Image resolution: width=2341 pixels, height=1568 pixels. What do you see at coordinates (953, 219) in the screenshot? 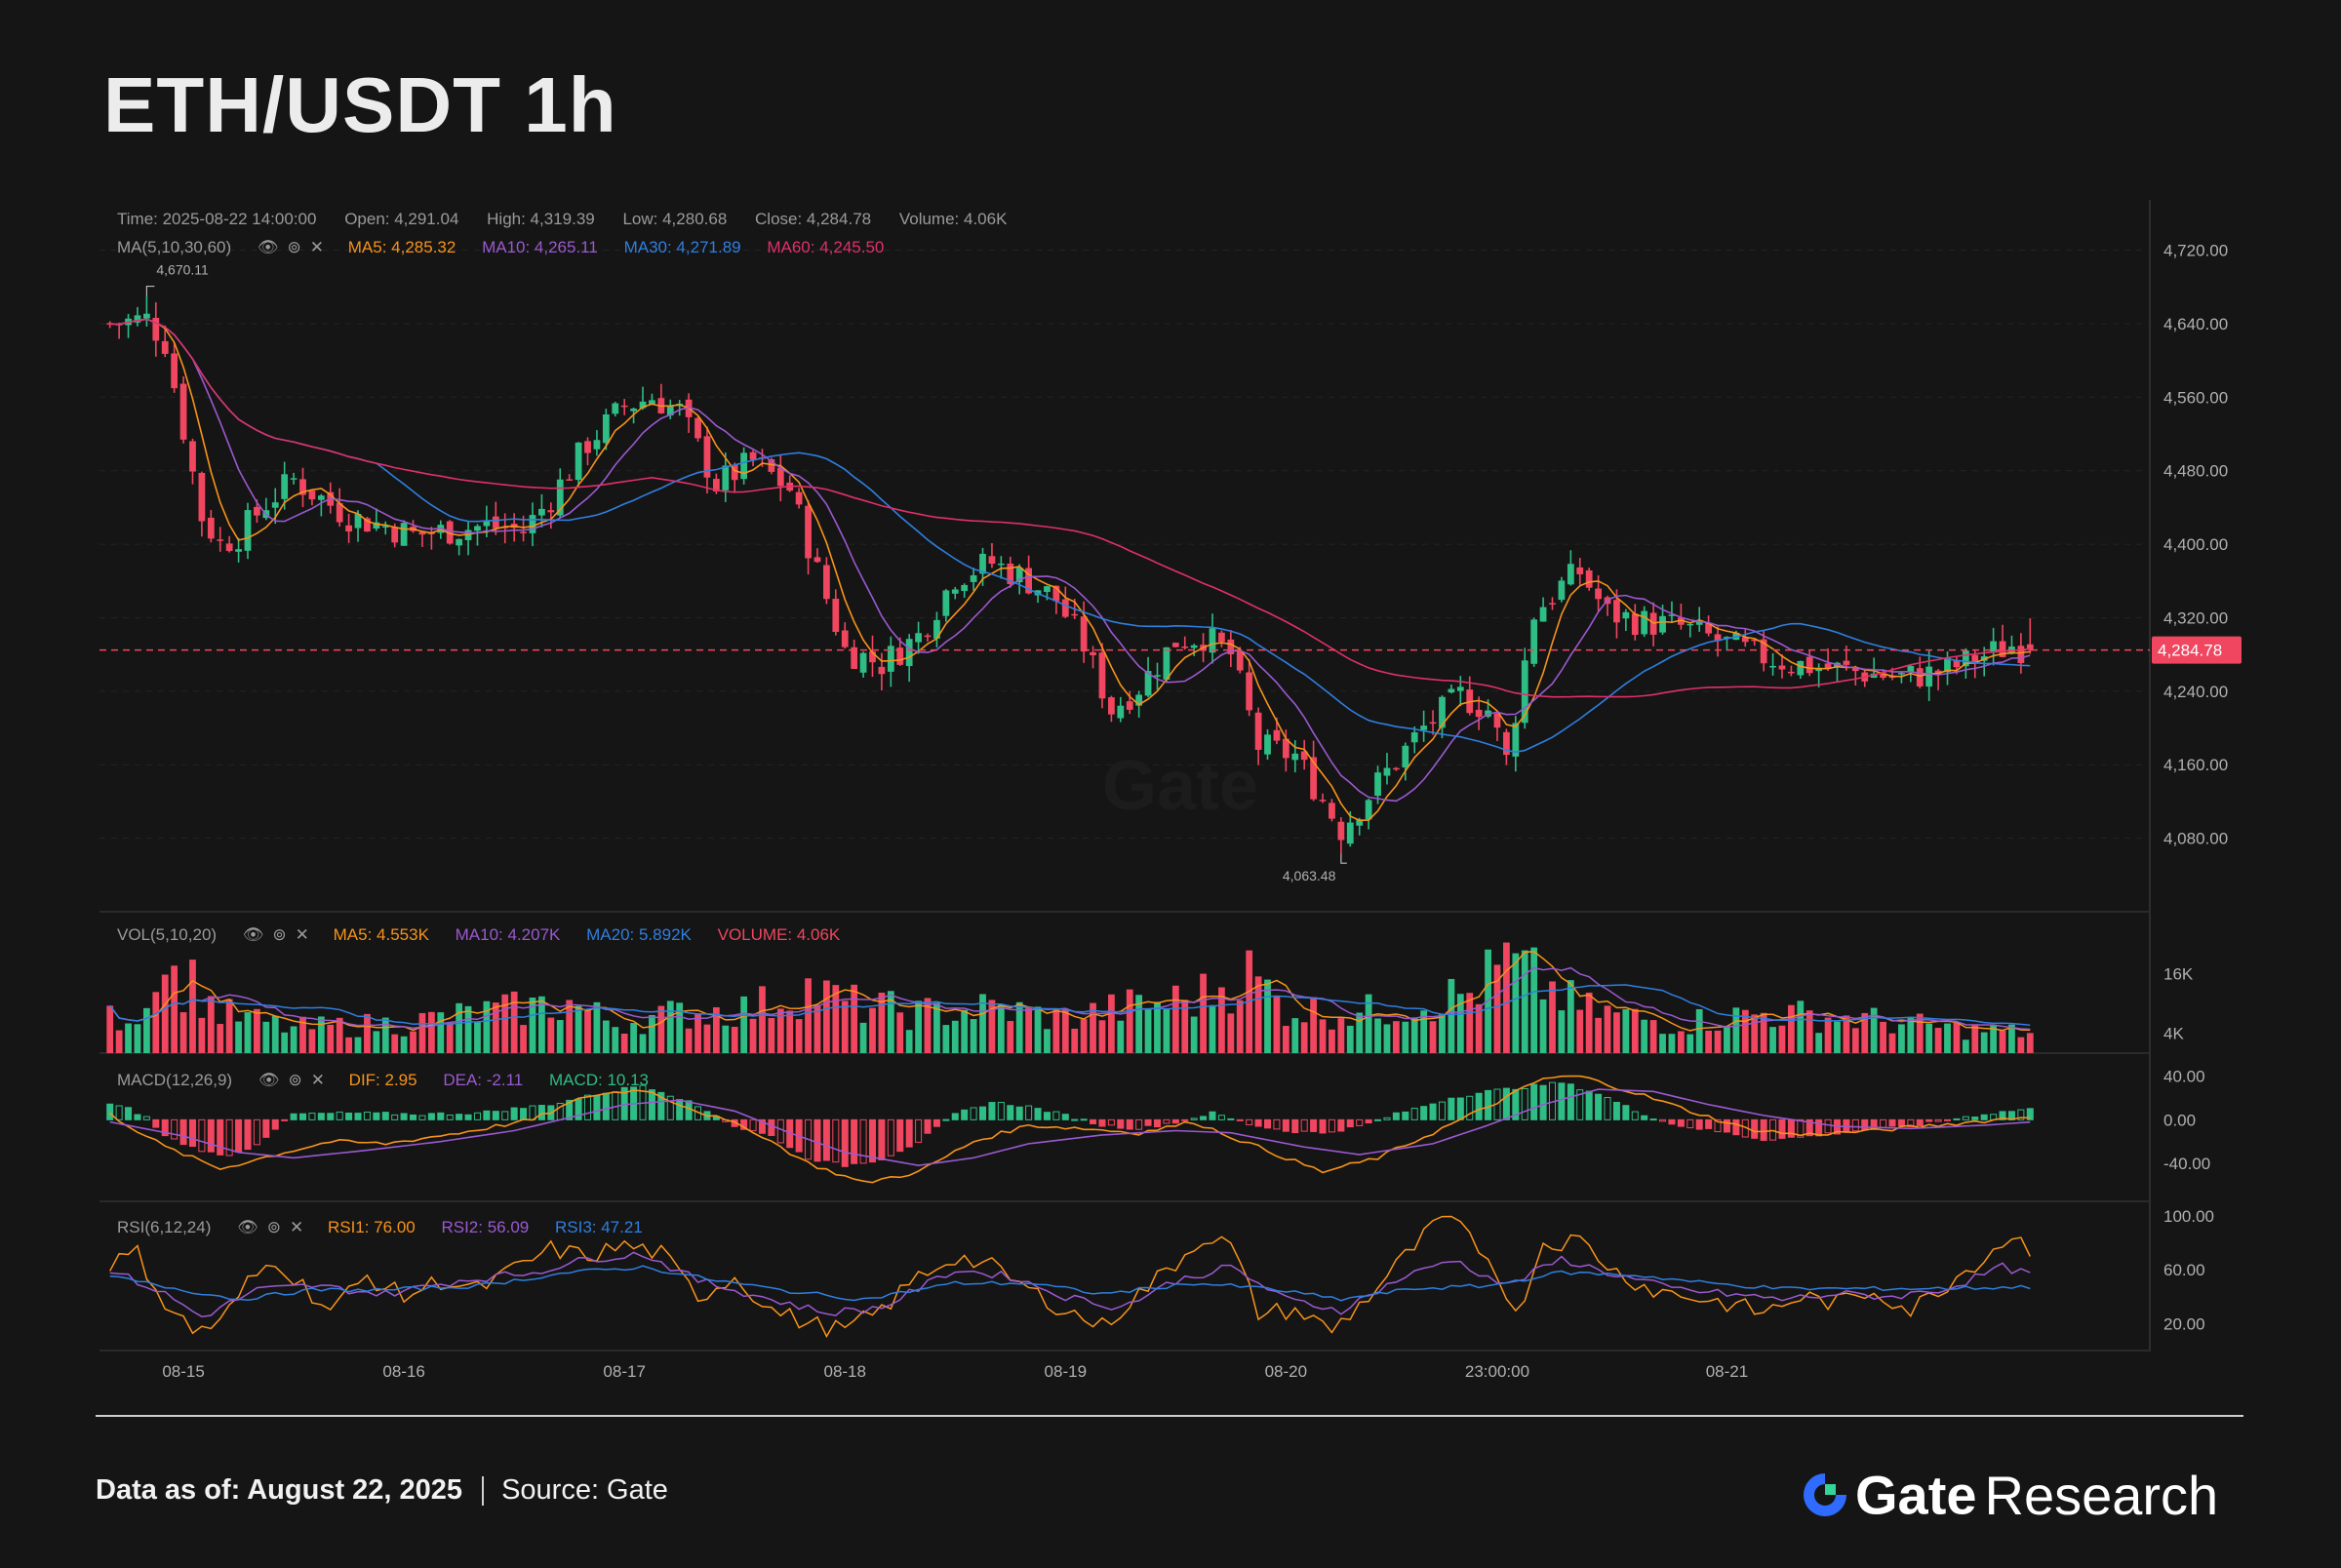
I see `ohlc-volume: Volume: 4.06K` at bounding box center [953, 219].